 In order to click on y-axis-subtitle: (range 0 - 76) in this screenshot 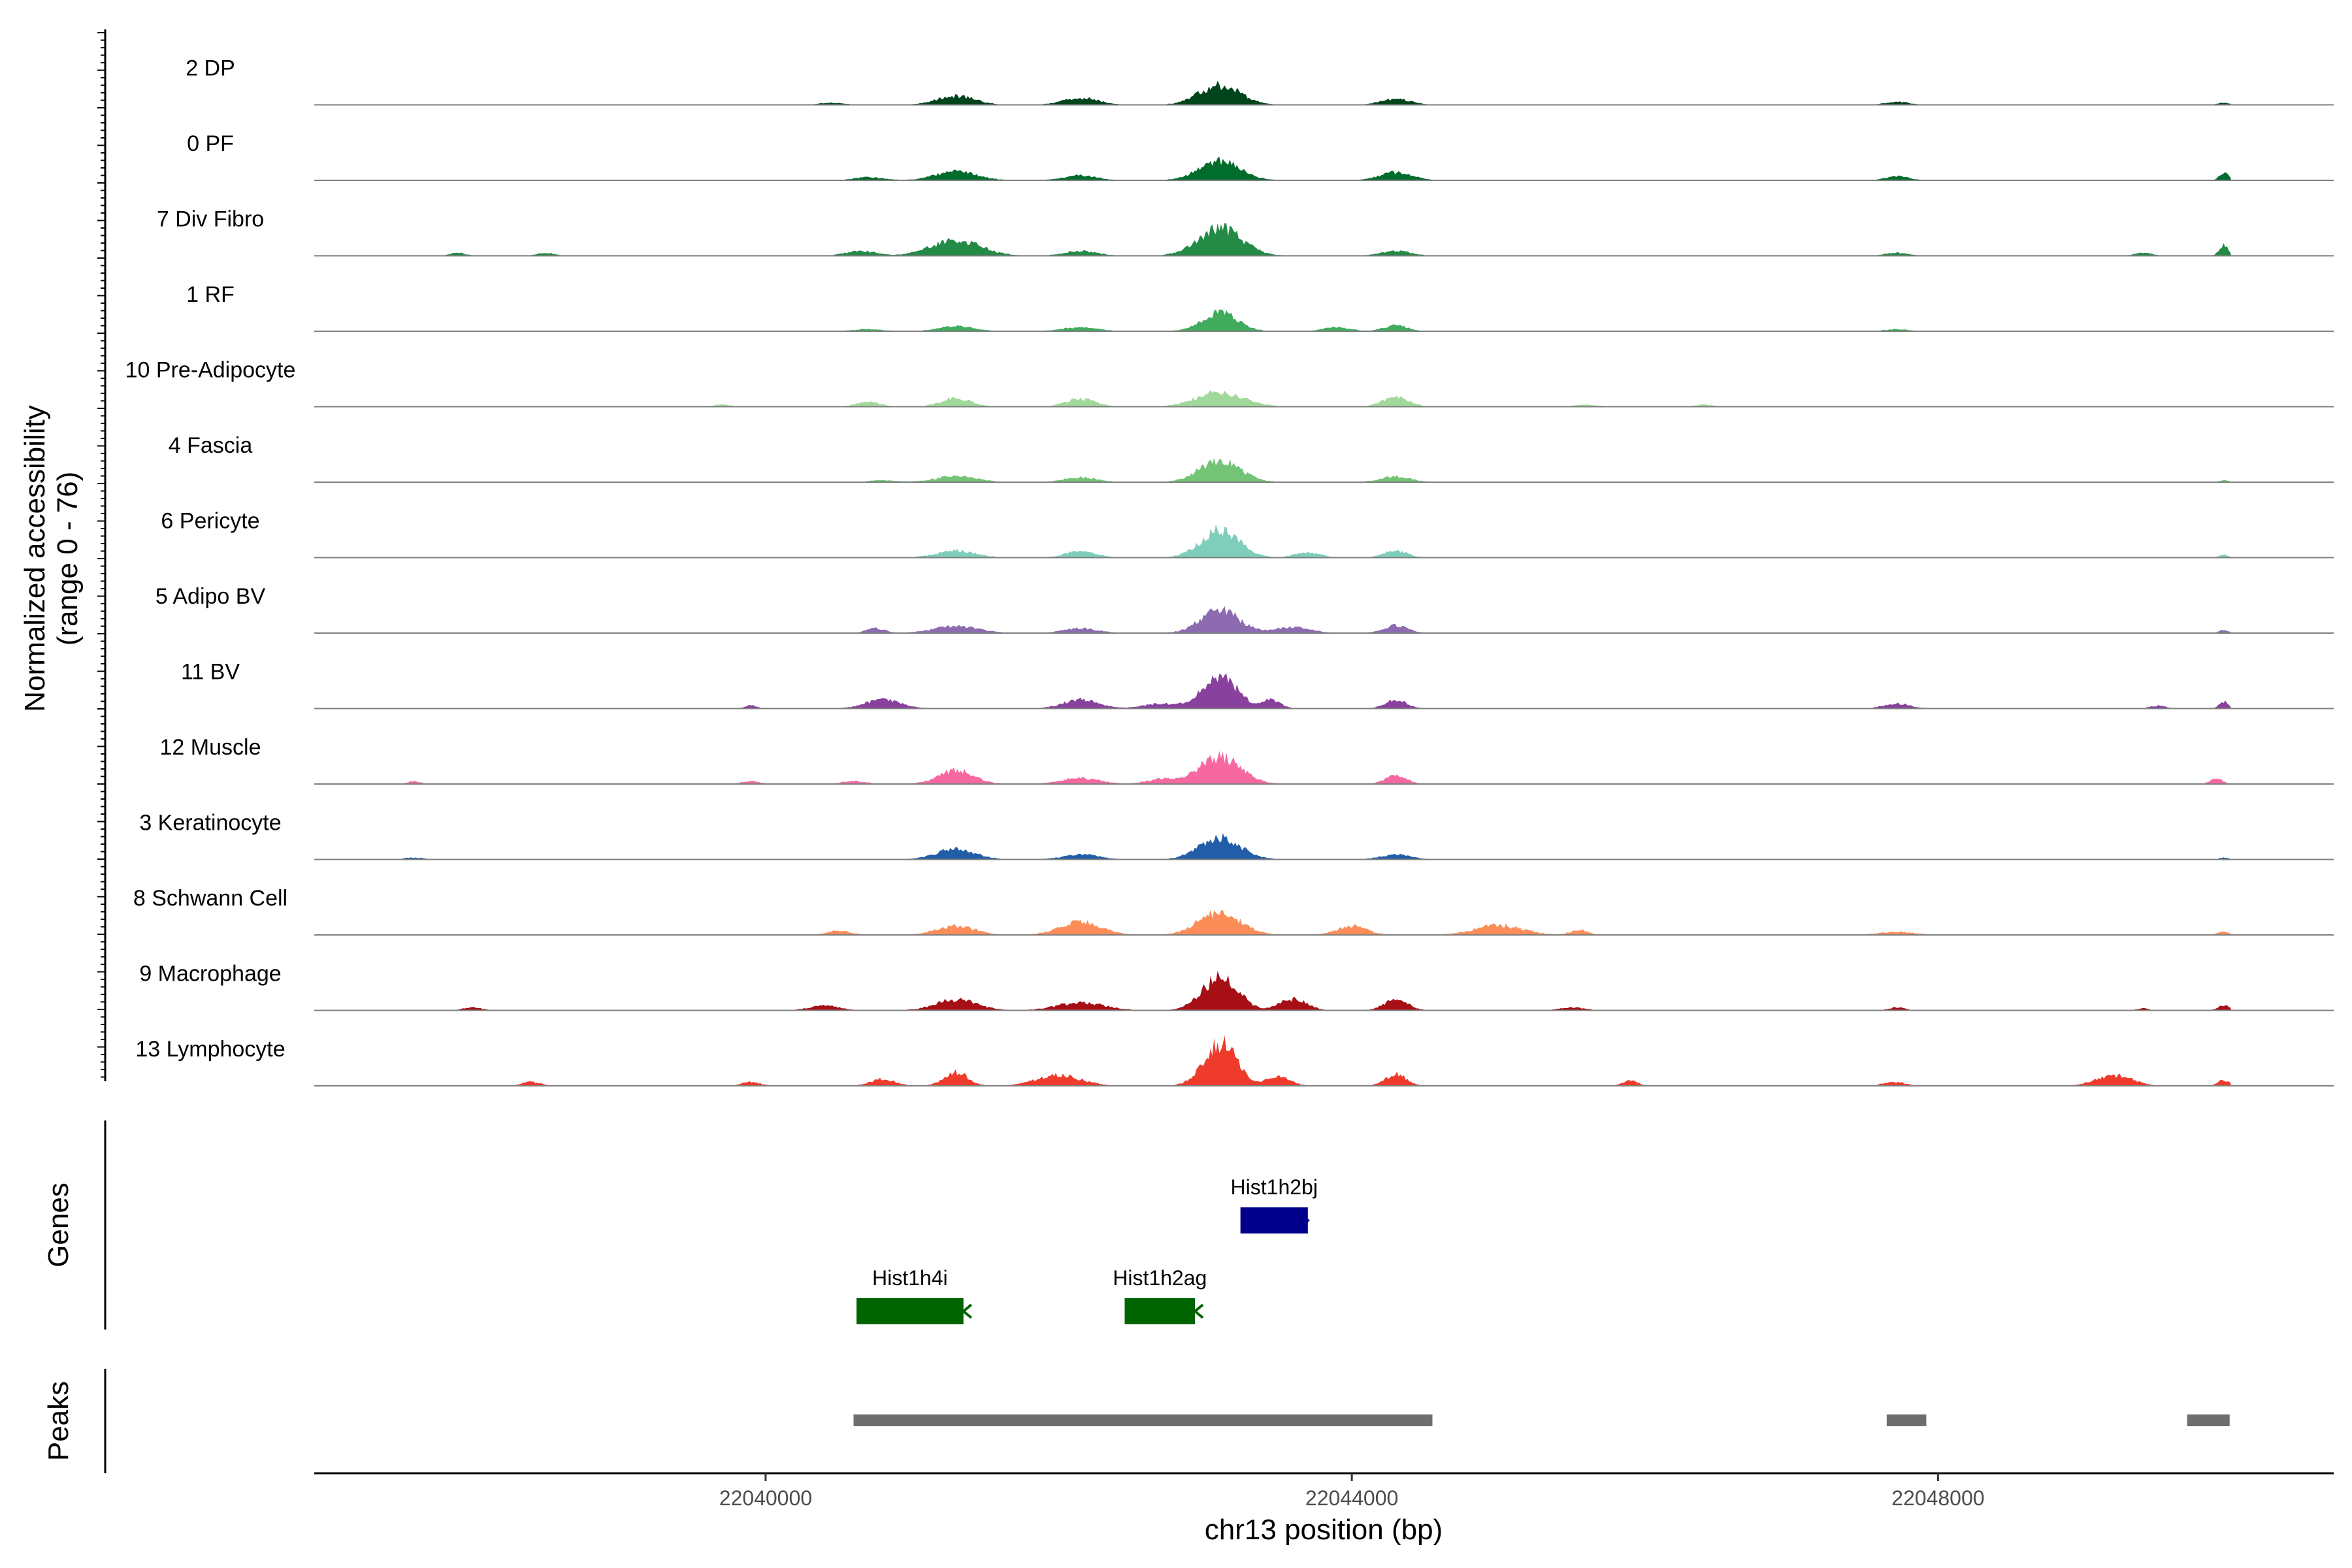, I will do `click(68, 559)`.